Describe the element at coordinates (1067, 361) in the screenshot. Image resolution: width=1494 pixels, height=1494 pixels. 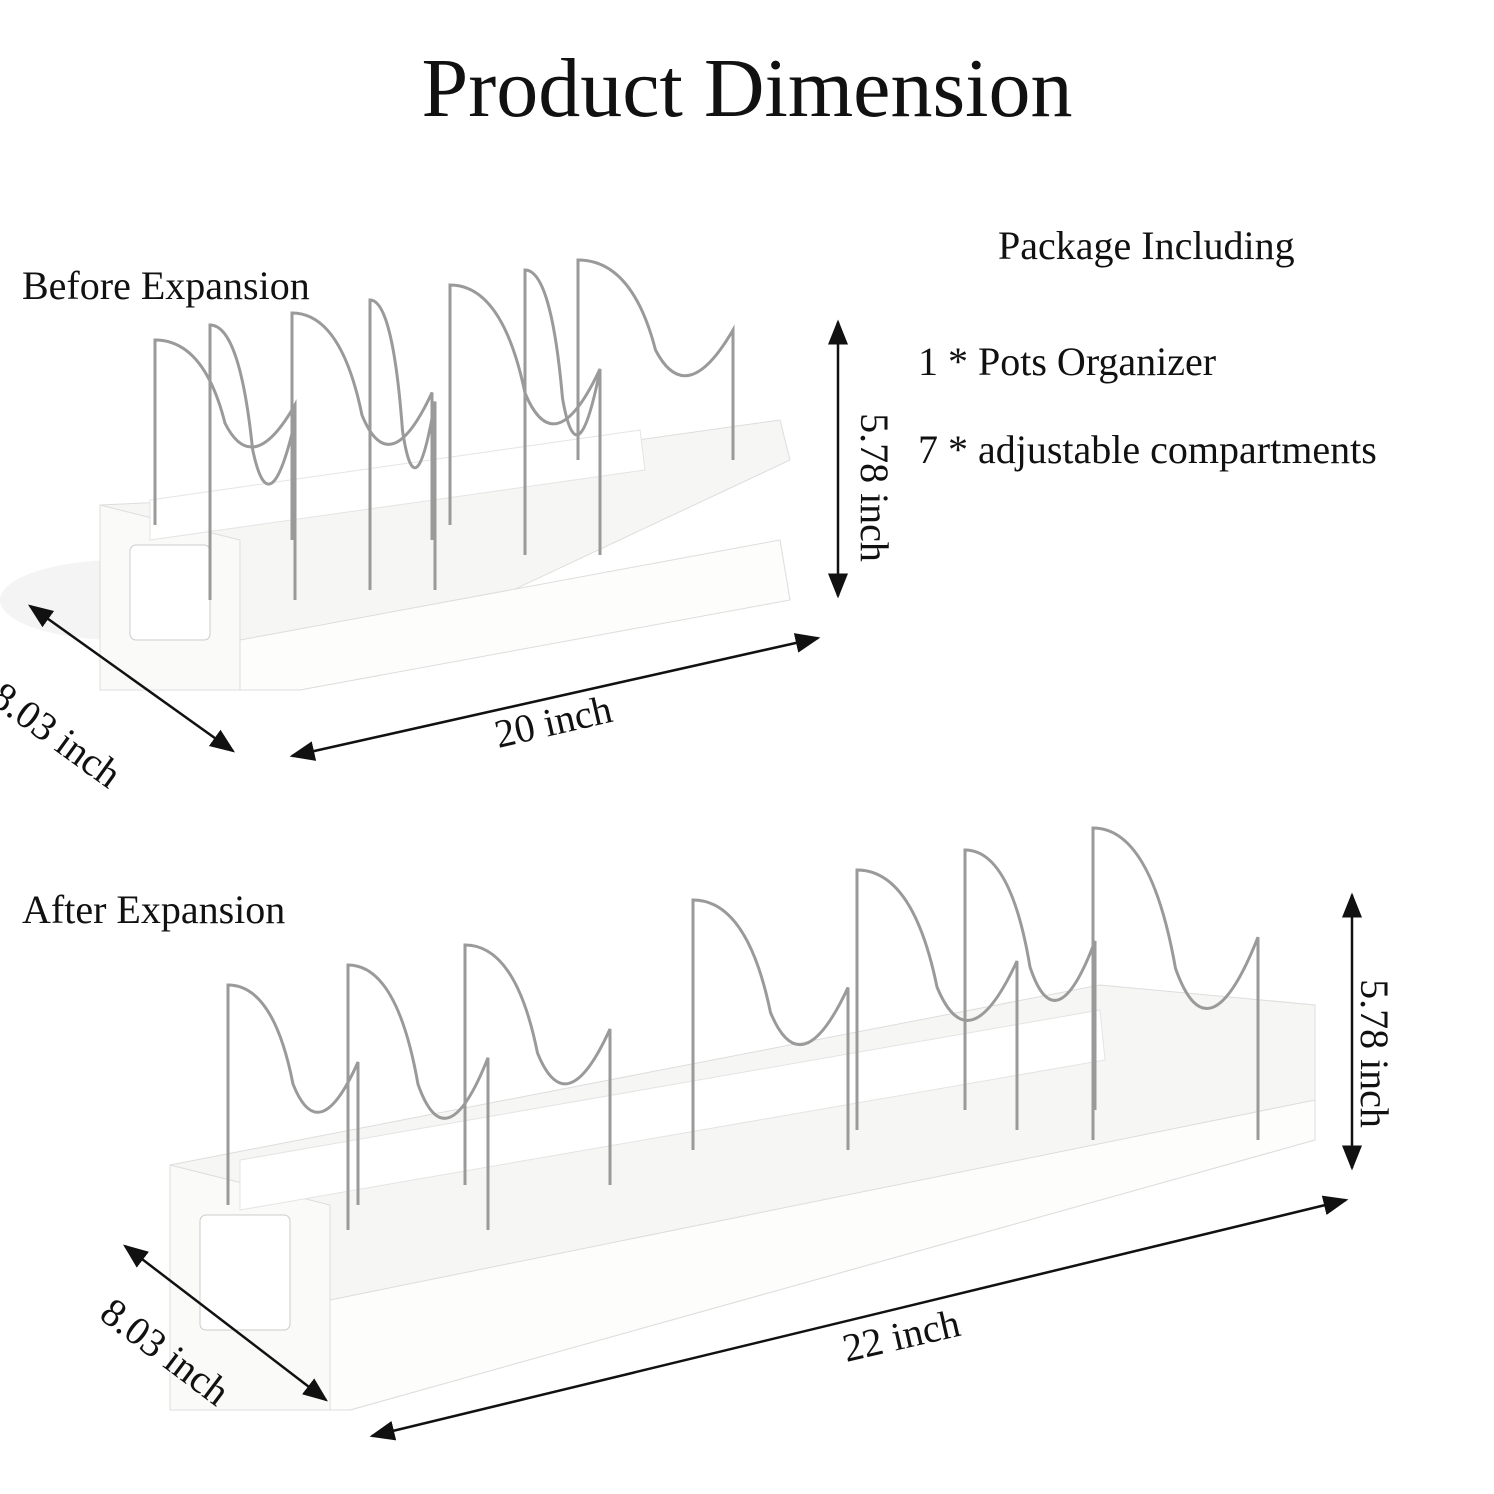
I see `package-item: 1 * Pots Organizer` at that location.